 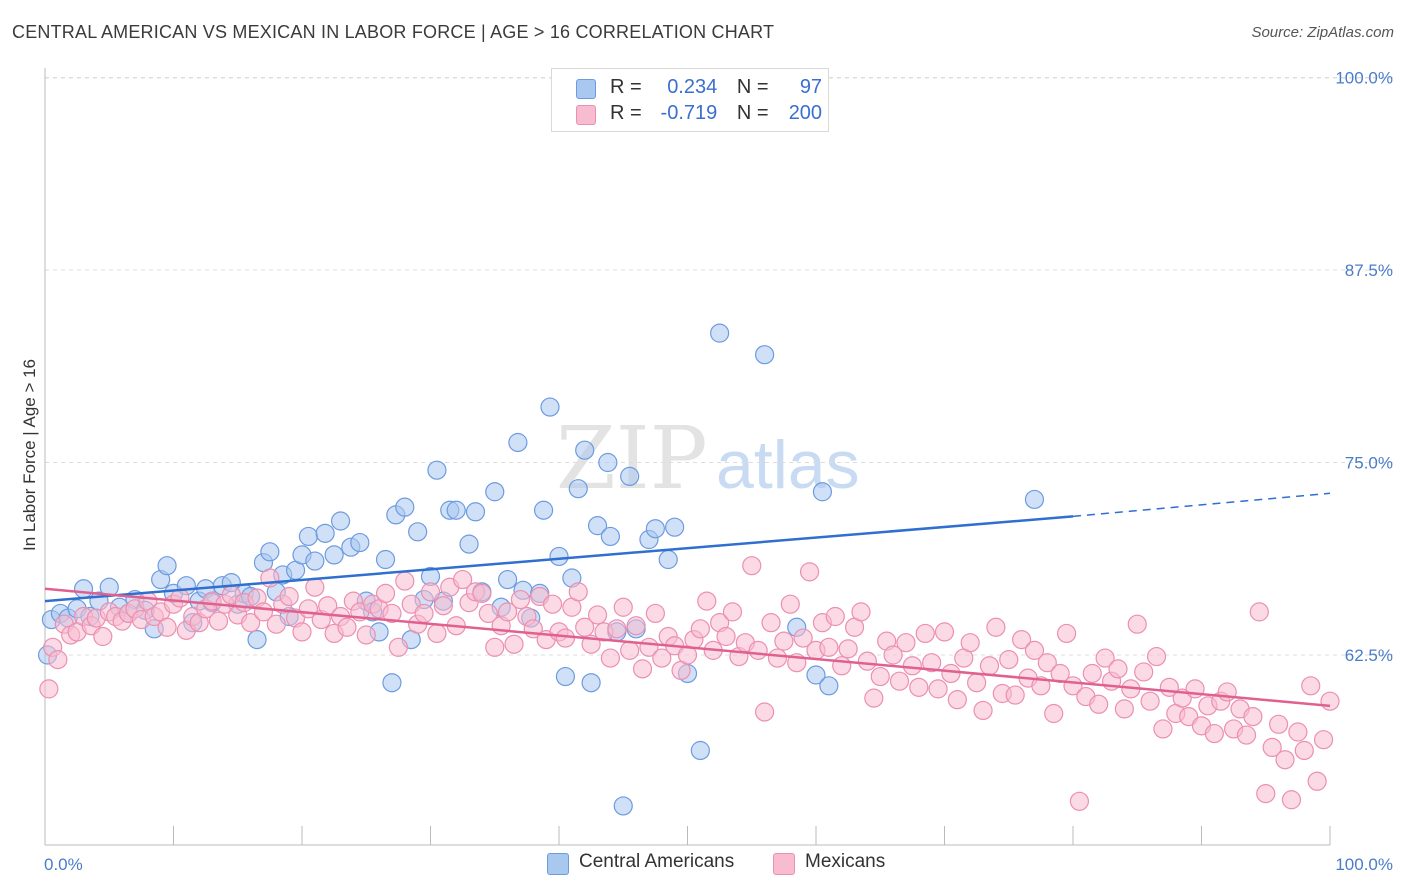 What do you see at coordinates (752, 113) in the screenshot?
I see `legend-n-label: N =` at bounding box center [752, 113].